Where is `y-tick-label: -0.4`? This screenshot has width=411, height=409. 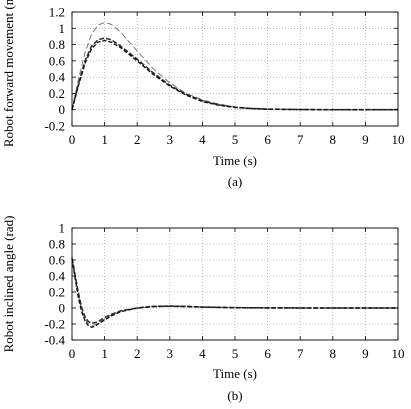
y-tick-label: -0.4 is located at coordinates (54, 340).